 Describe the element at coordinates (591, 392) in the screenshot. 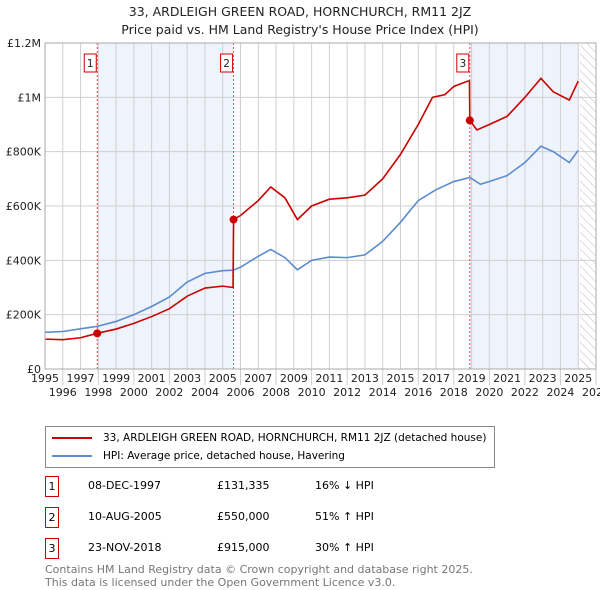

I see `x-tick-label: 2026` at that location.